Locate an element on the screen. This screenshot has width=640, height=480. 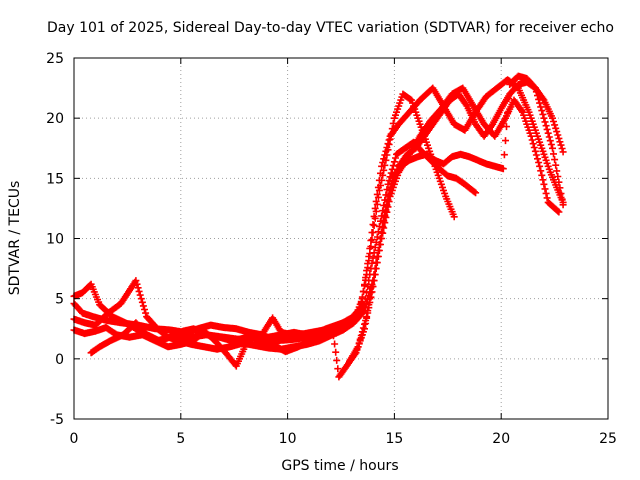
x-tick-label: 20 is located at coordinates (501, 439).